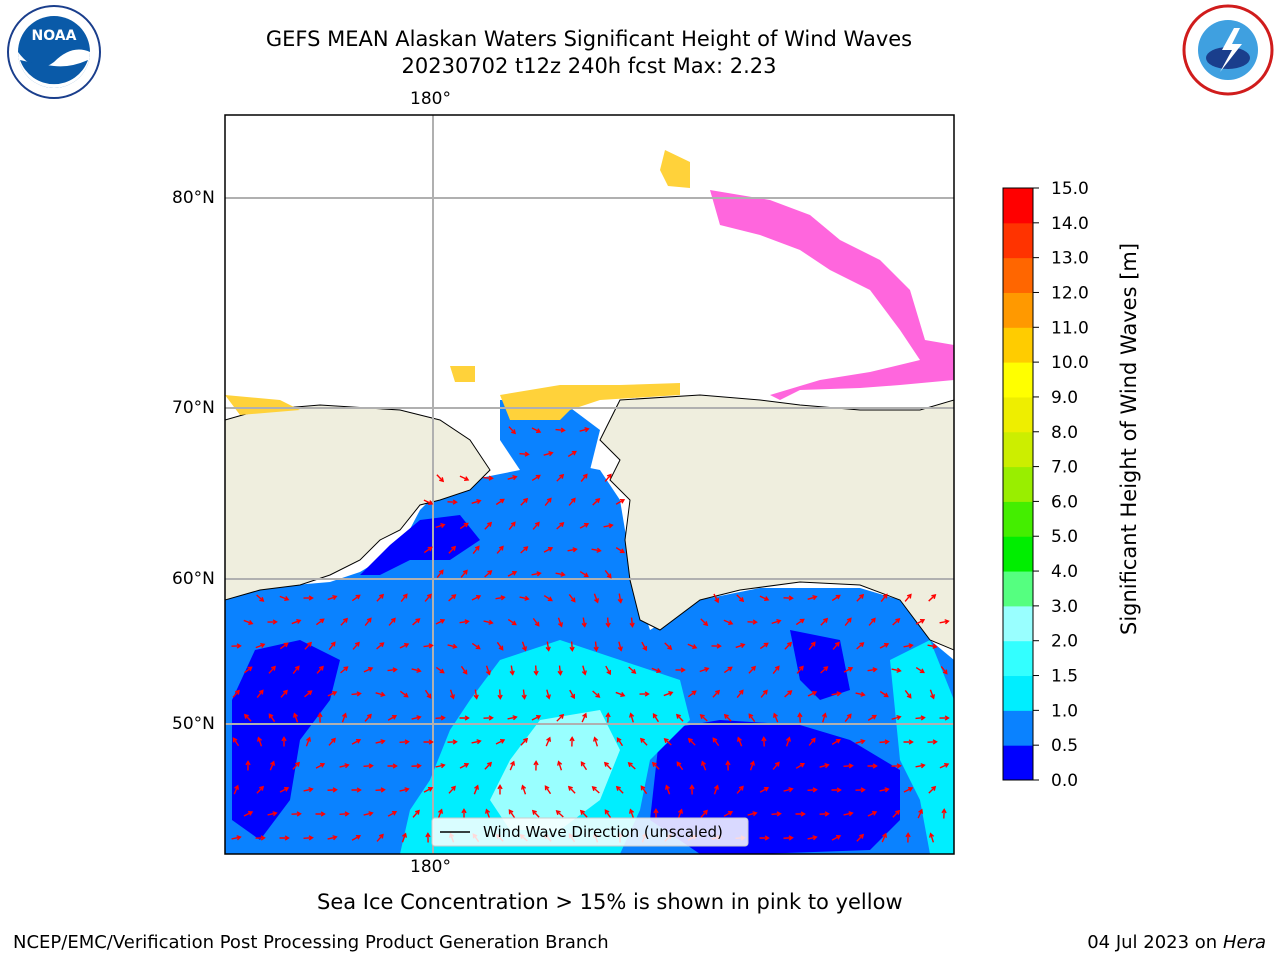 Image resolution: width=1280 pixels, height=960 pixels. Describe the element at coordinates (193, 198) in the screenshot. I see `lat-label-80: 80°N` at that location.